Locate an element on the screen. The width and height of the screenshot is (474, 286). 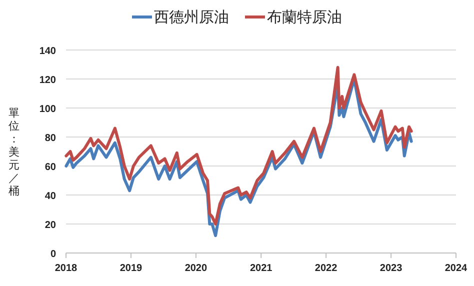
x-tick-label: 2021 is located at coordinates (261, 268).